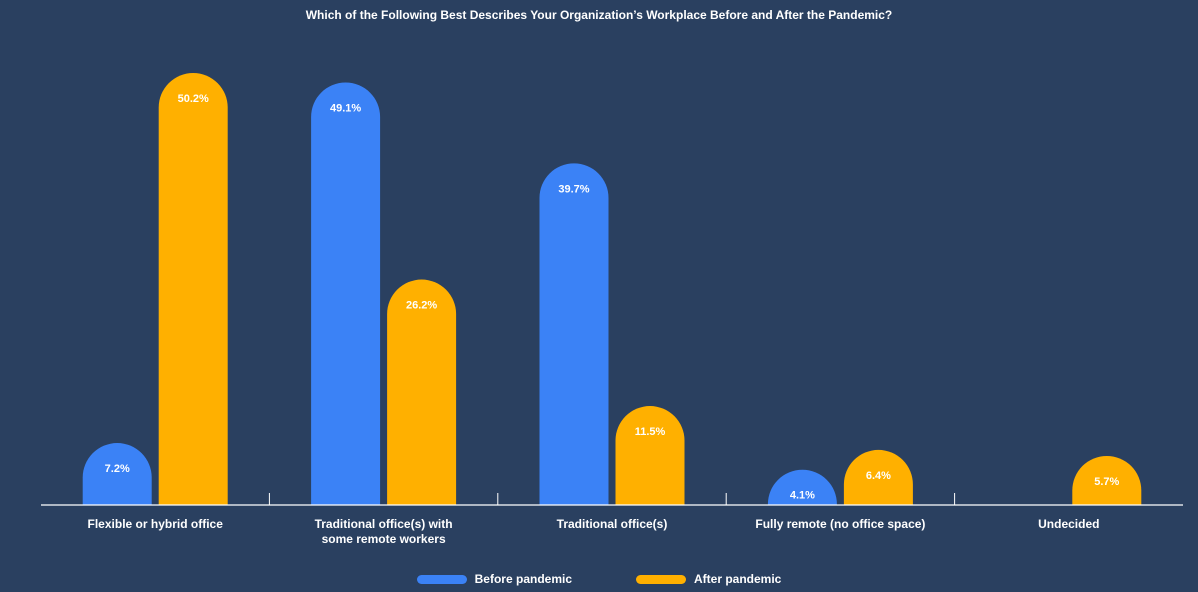 This screenshot has width=1198, height=592. I want to click on data-label: 49.1%, so click(345, 108).